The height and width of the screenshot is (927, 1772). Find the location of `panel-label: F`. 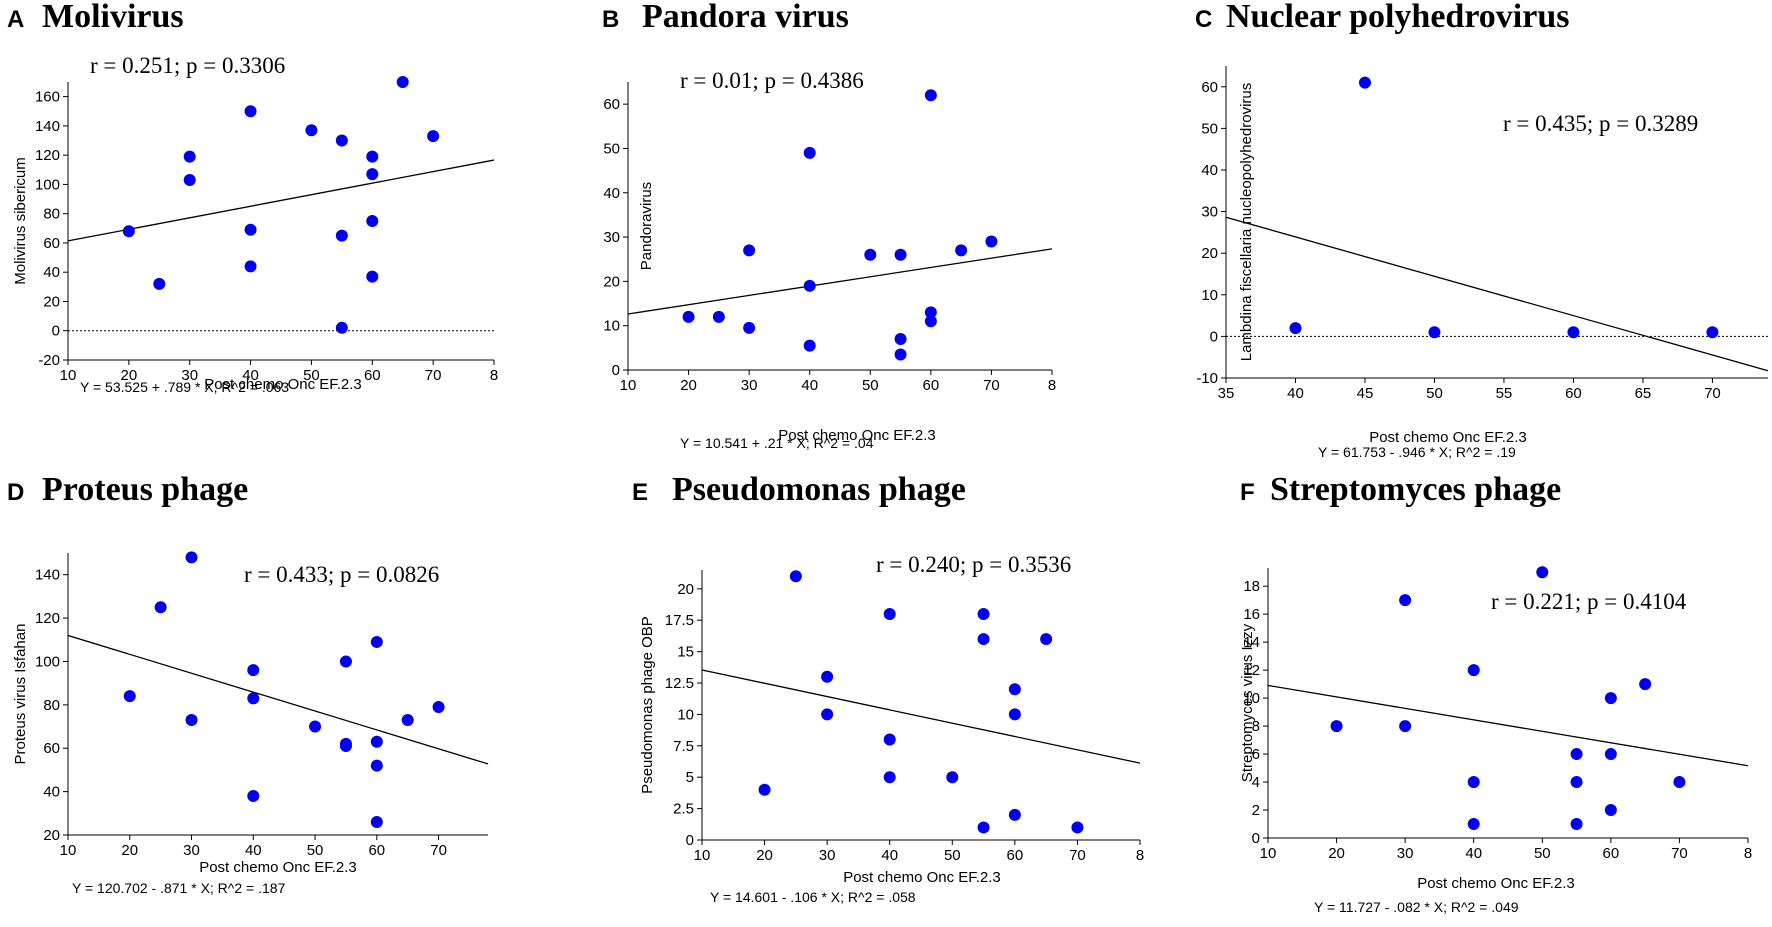

panel-label: F is located at coordinates (1247, 492).